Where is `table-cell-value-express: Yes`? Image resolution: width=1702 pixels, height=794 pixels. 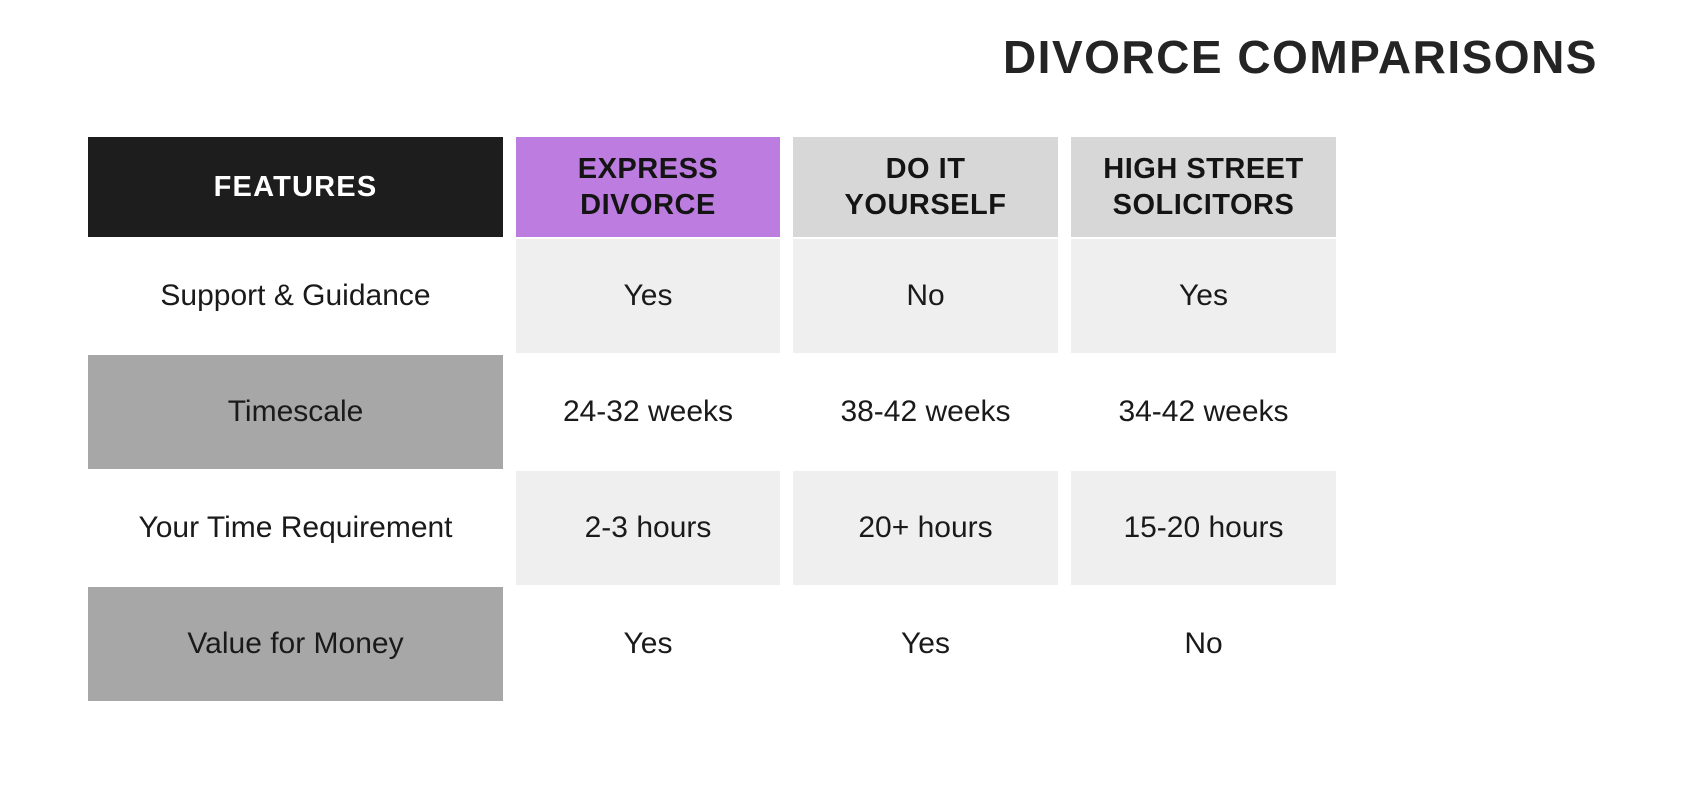
table-cell-value-express: Yes is located at coordinates (648, 643).